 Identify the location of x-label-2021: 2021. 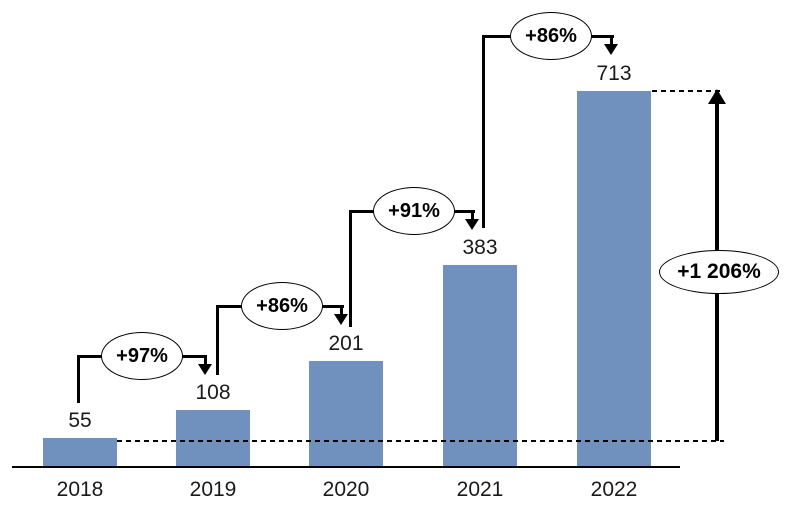
(480, 489).